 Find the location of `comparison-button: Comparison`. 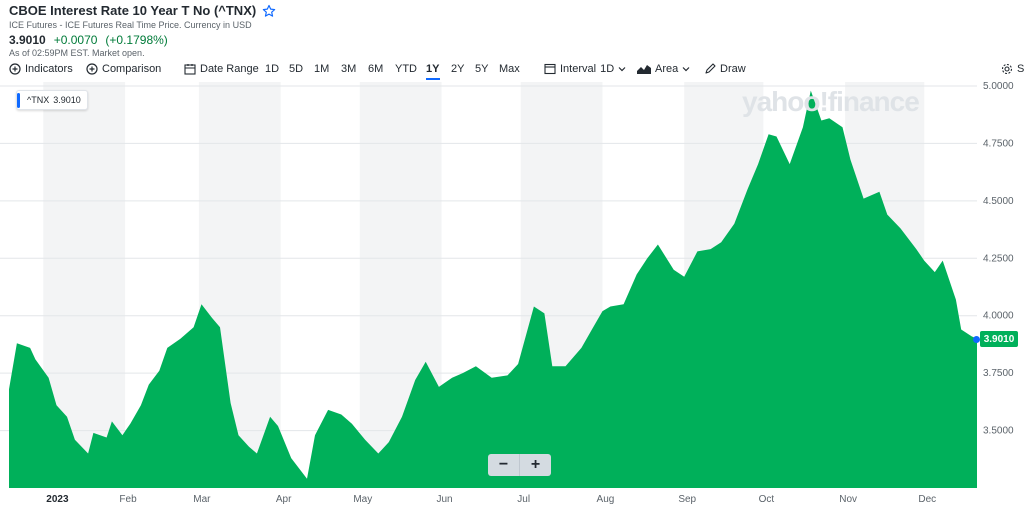

comparison-button: Comparison is located at coordinates (123, 69).